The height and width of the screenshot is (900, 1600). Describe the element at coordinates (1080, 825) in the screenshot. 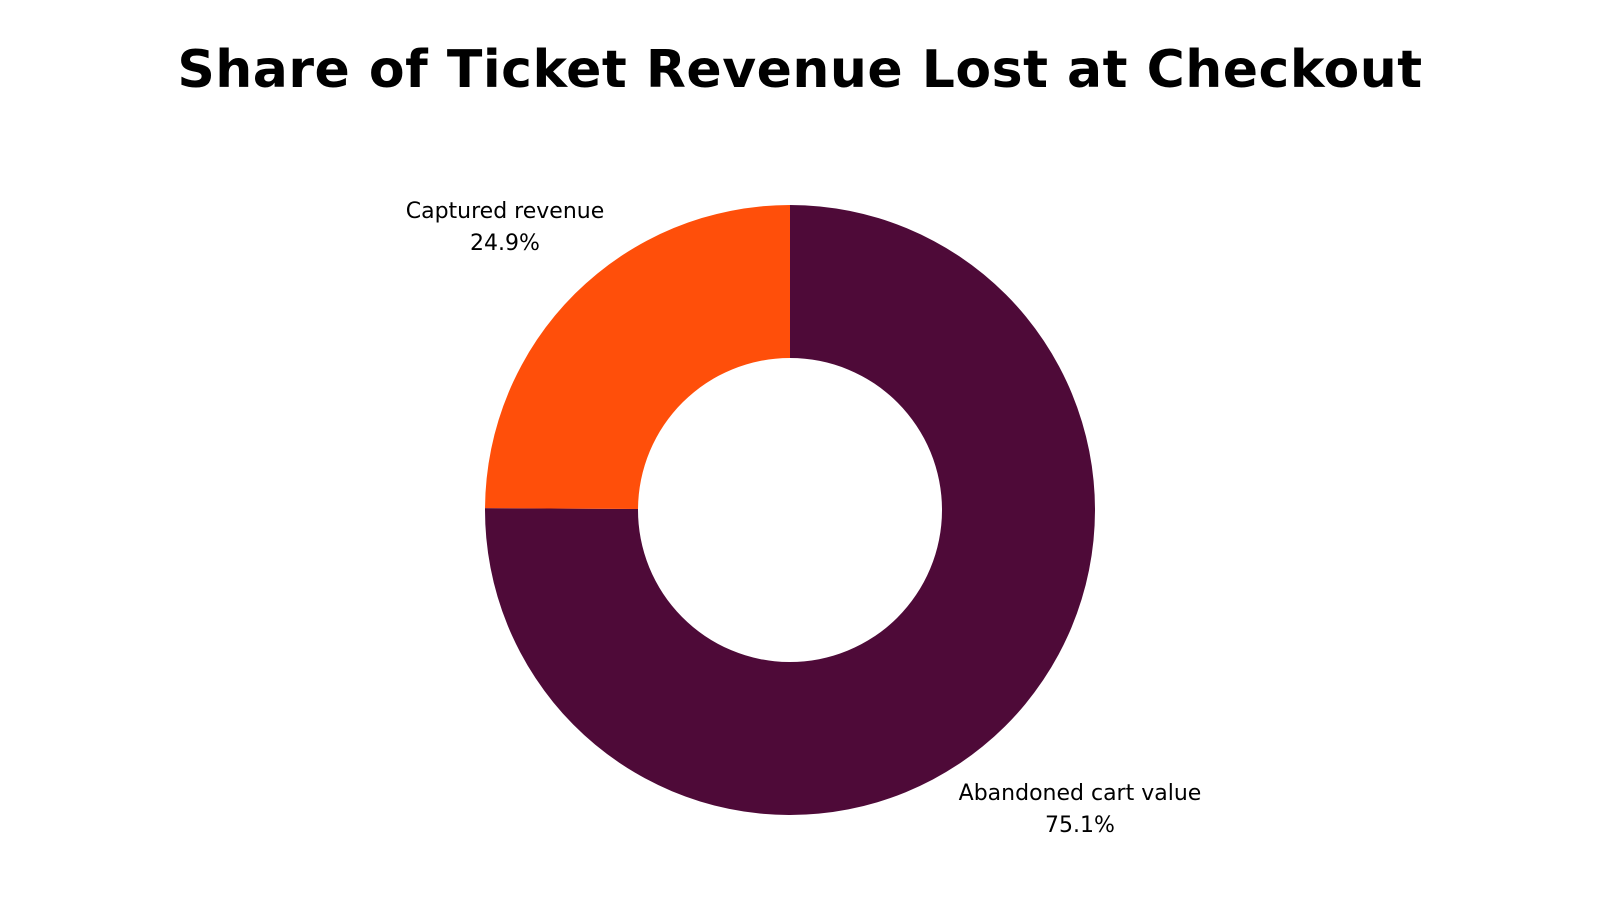

I see `slice-value-label: 75.1%` at that location.